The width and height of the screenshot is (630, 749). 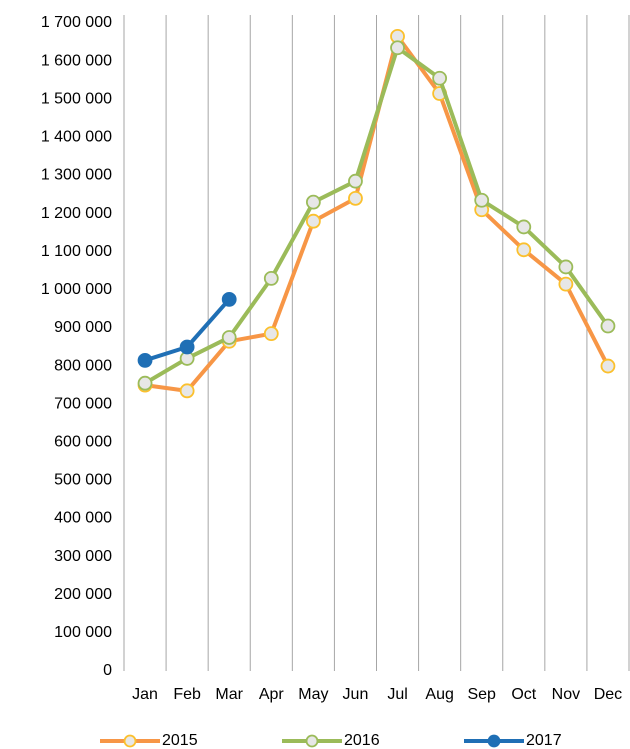 What do you see at coordinates (313, 694) in the screenshot?
I see `x-tick-label: May` at bounding box center [313, 694].